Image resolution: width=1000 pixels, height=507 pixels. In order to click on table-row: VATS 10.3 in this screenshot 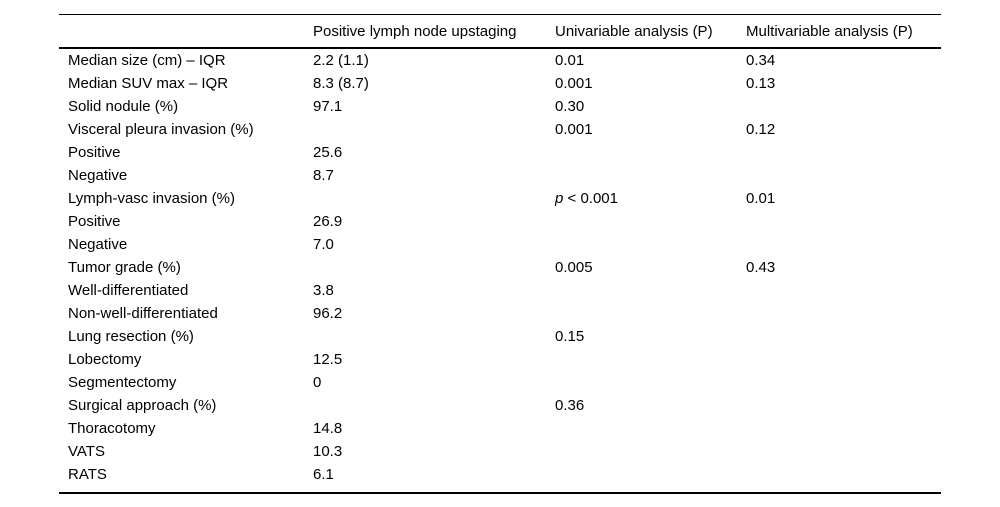, I will do `click(500, 451)`.